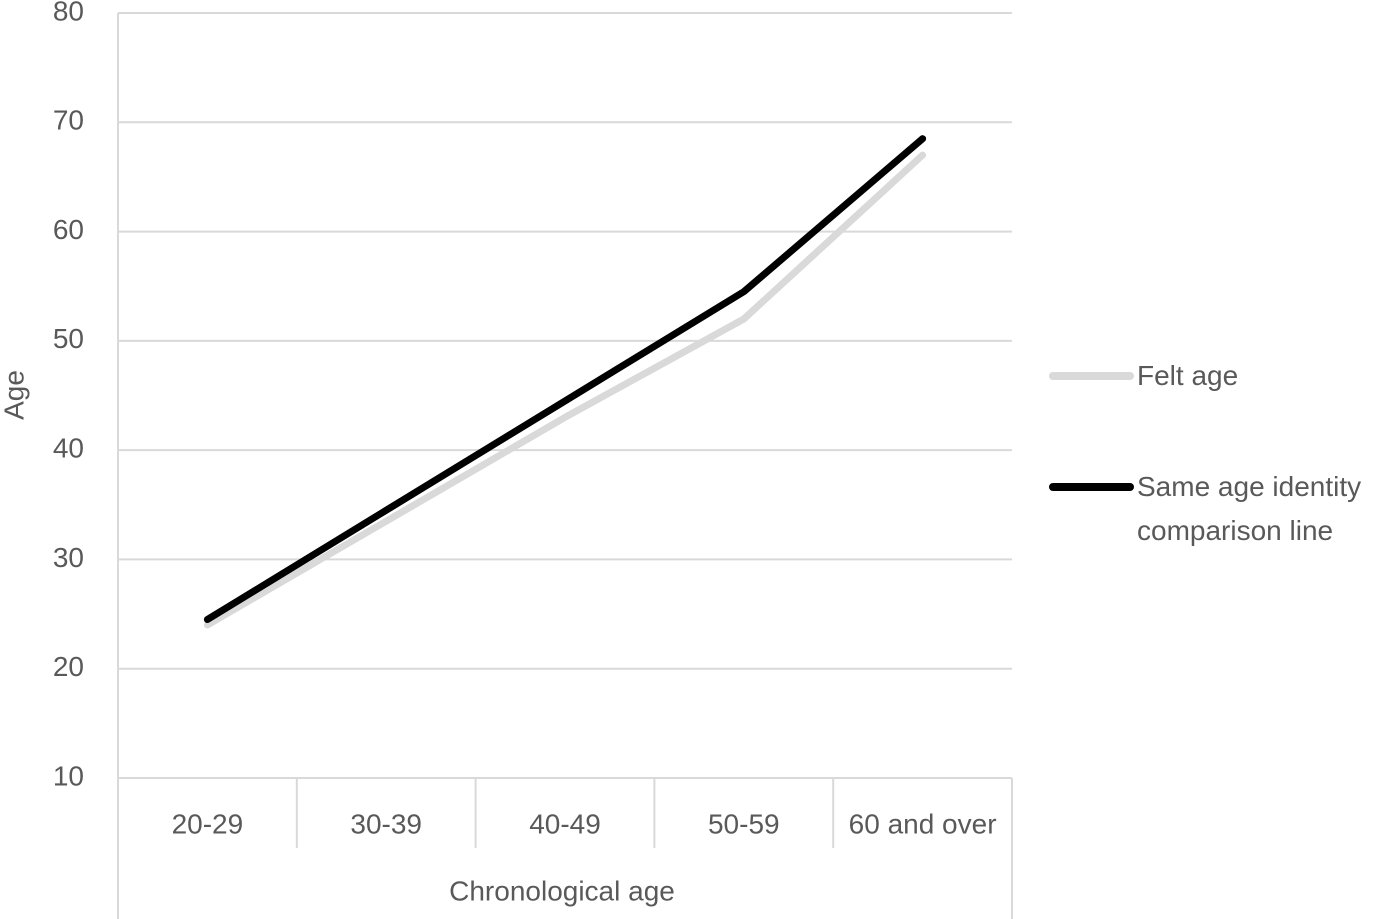  I want to click on x-axis-title: Chronological age, so click(562, 890).